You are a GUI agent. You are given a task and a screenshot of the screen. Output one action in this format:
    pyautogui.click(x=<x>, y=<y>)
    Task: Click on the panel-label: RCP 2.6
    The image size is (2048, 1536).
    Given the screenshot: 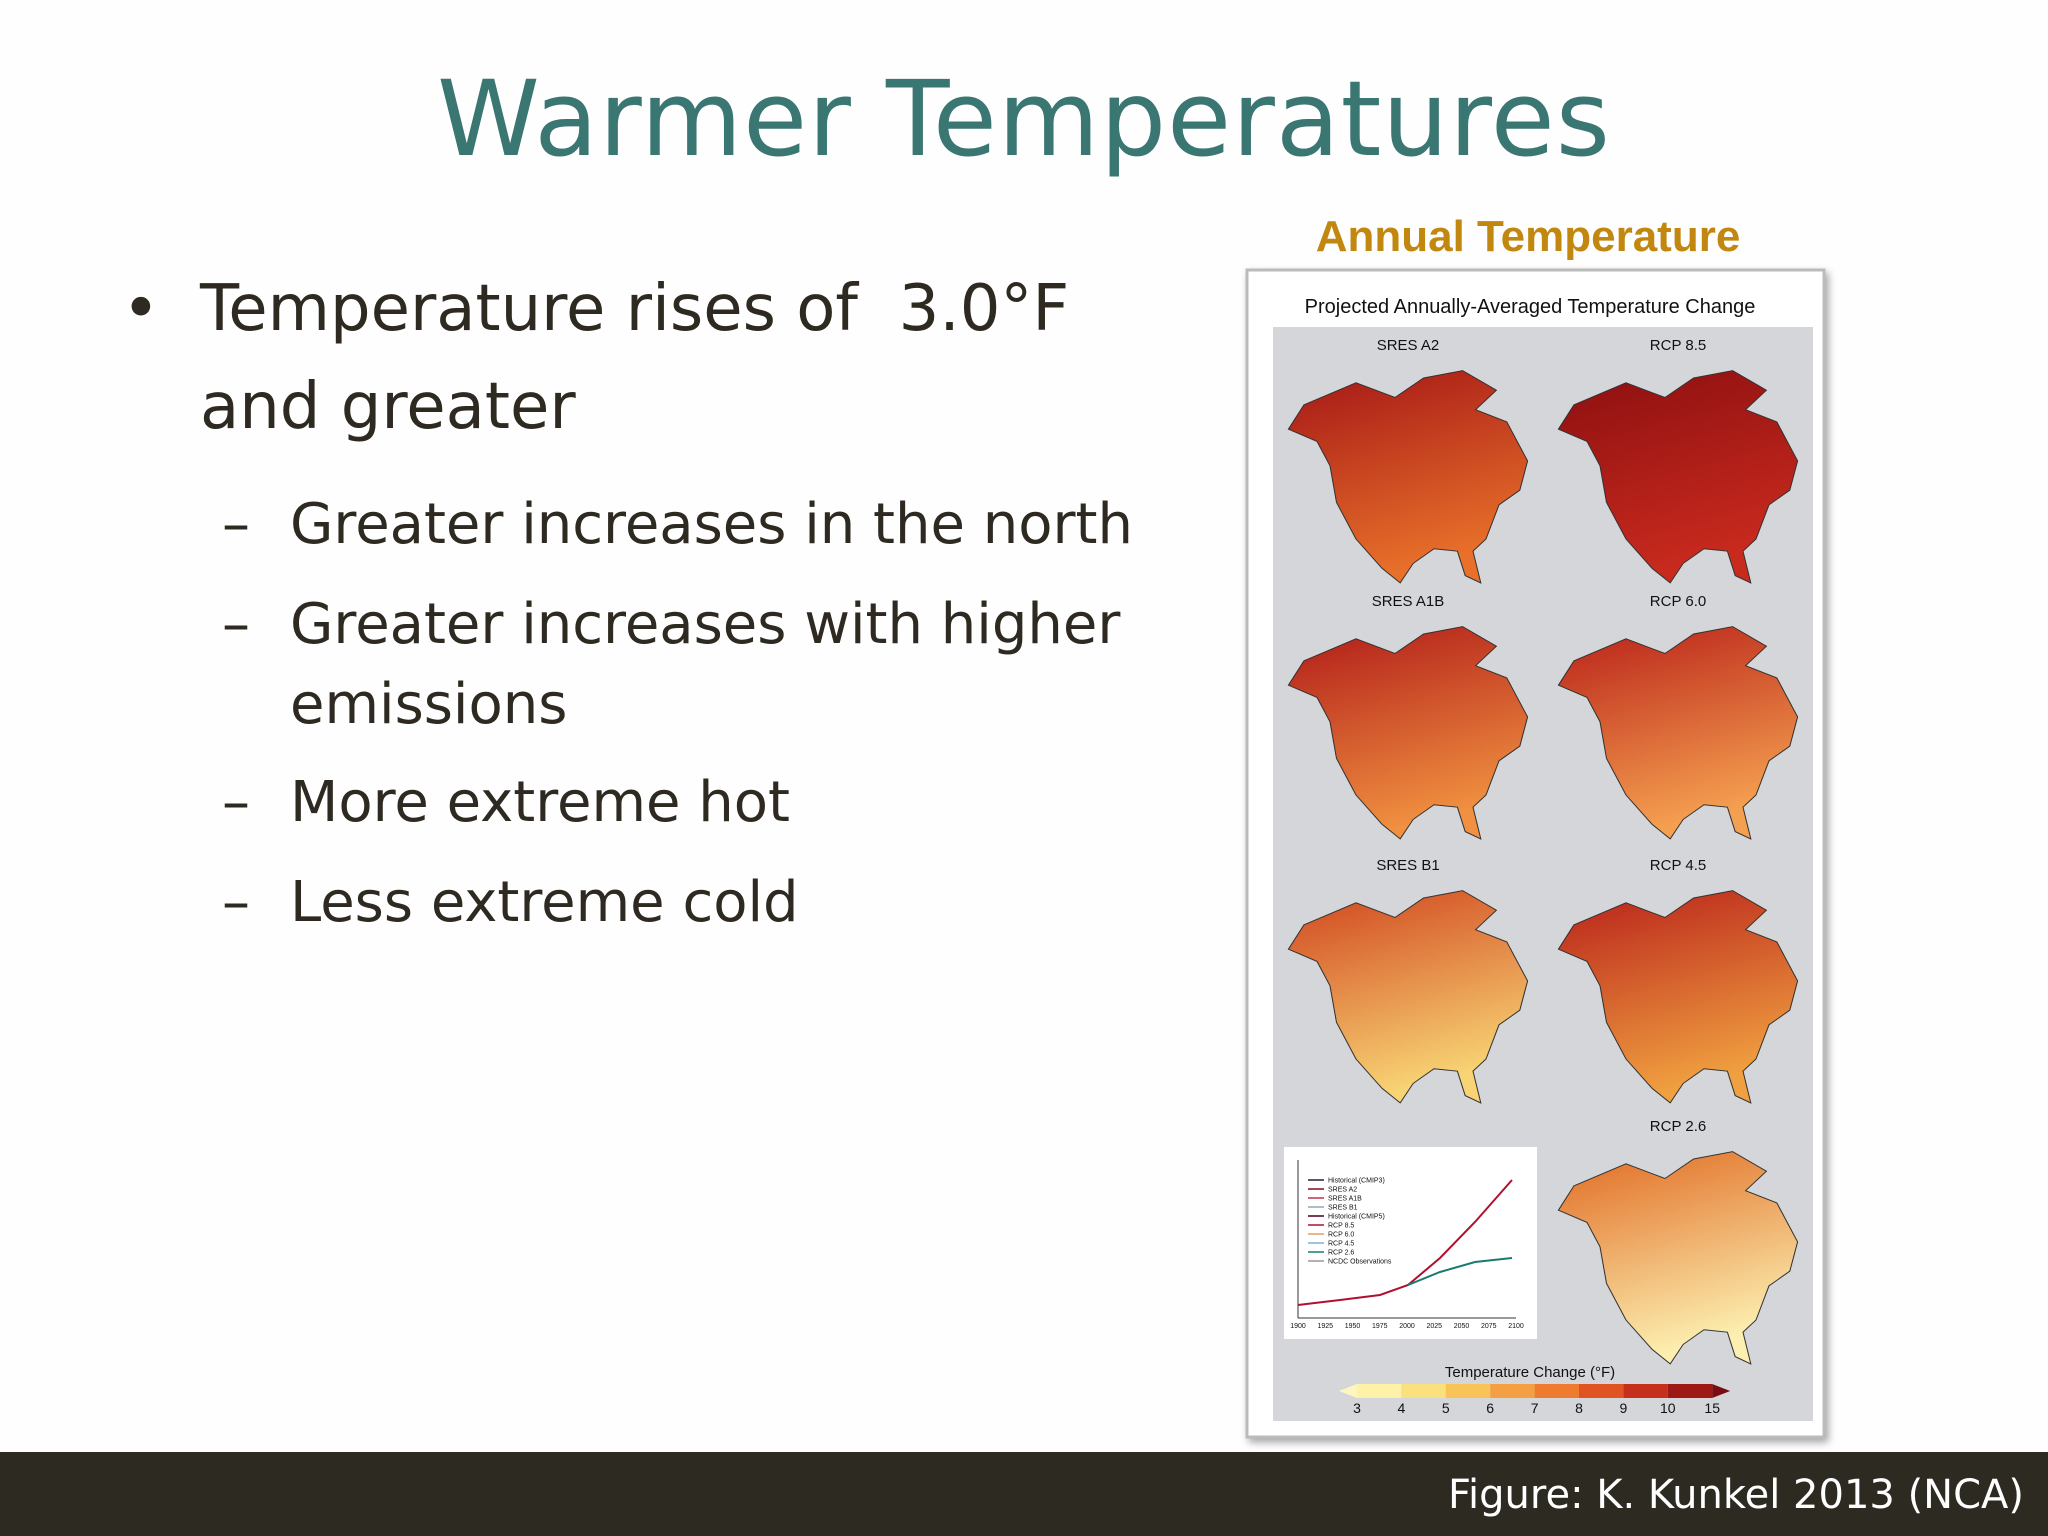 What is the action you would take?
    pyautogui.click(x=1678, y=1126)
    